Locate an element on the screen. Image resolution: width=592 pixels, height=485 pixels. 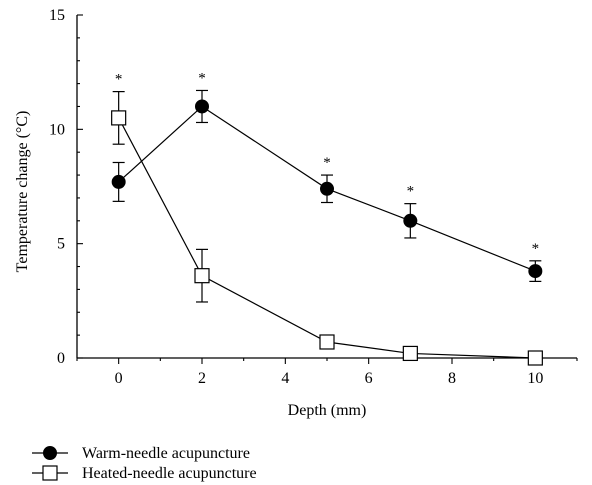
y-tick-label: 15 is located at coordinates (57, 15).